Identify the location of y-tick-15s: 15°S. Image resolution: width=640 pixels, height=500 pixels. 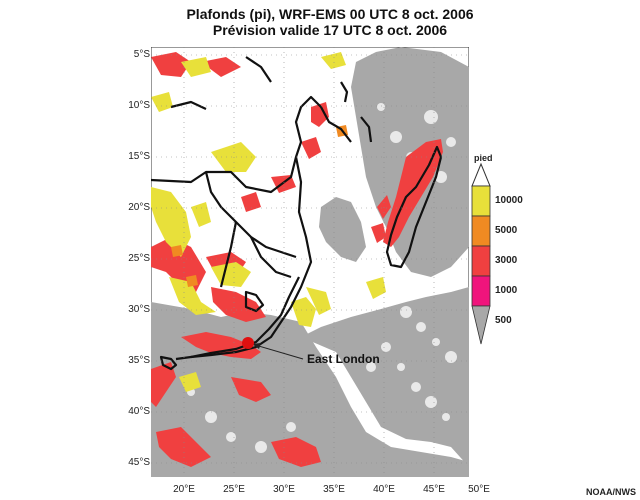
(139, 156).